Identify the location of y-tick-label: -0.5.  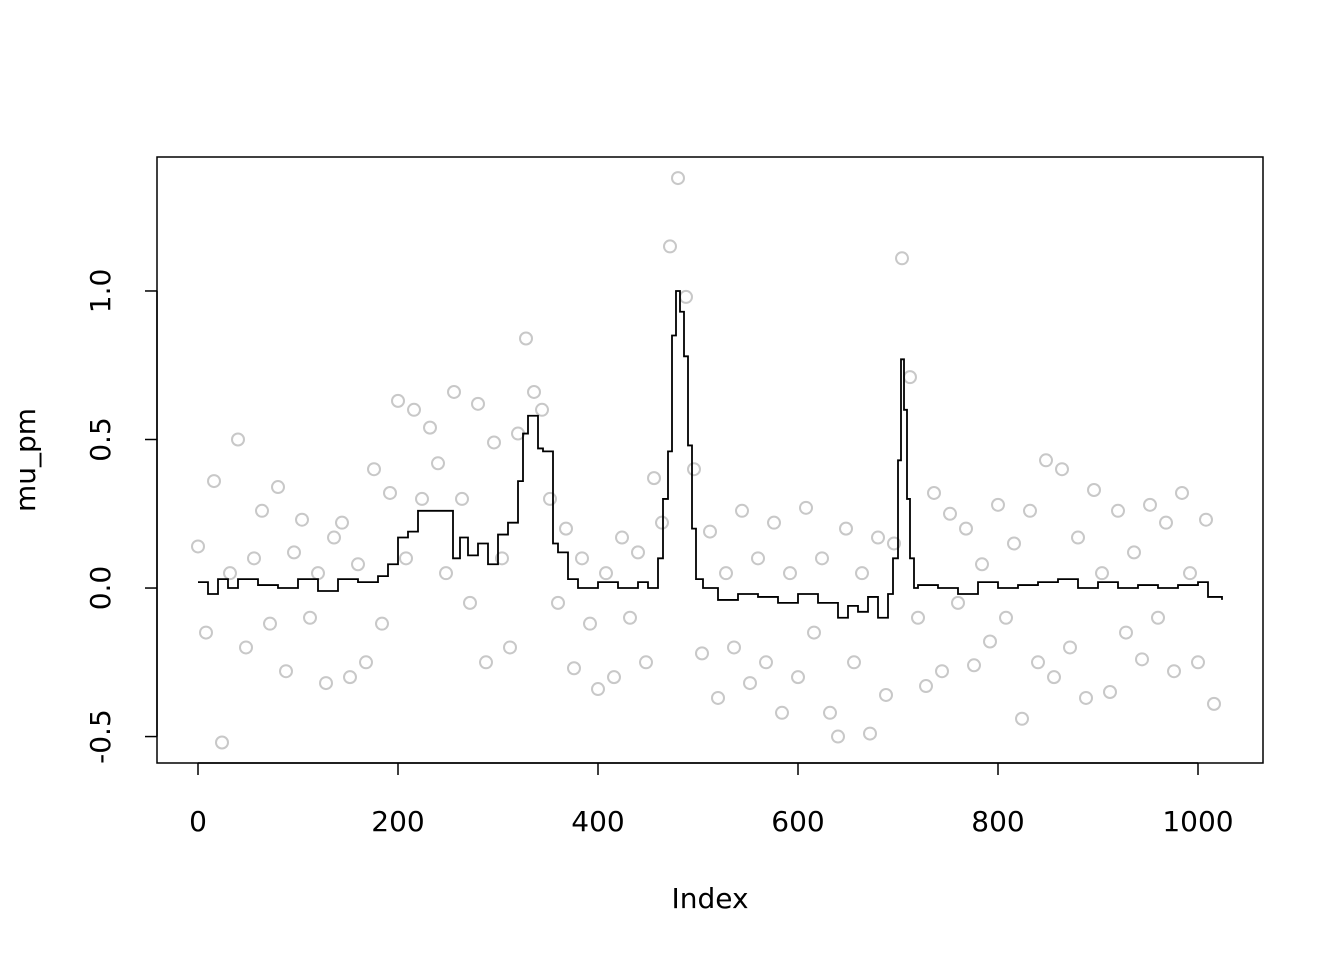
(100, 736).